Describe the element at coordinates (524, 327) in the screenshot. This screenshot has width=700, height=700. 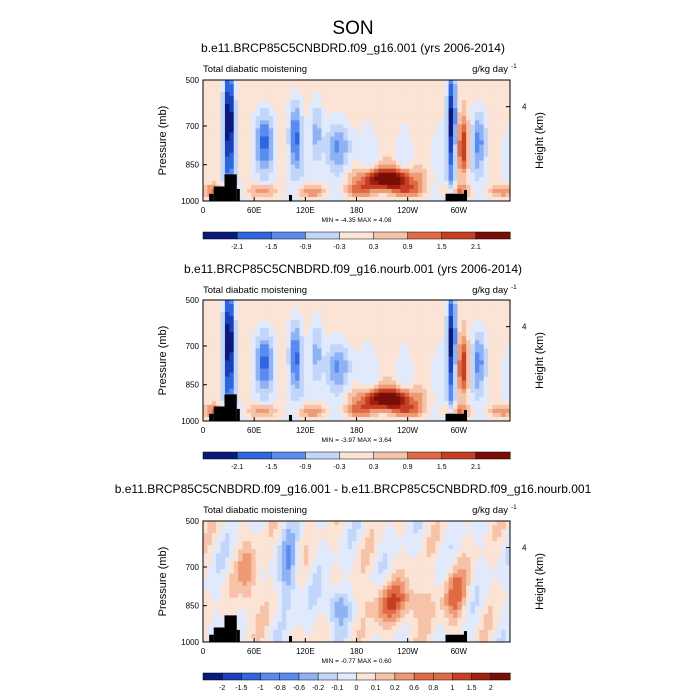
I see `y2-tick-label: 4` at that location.